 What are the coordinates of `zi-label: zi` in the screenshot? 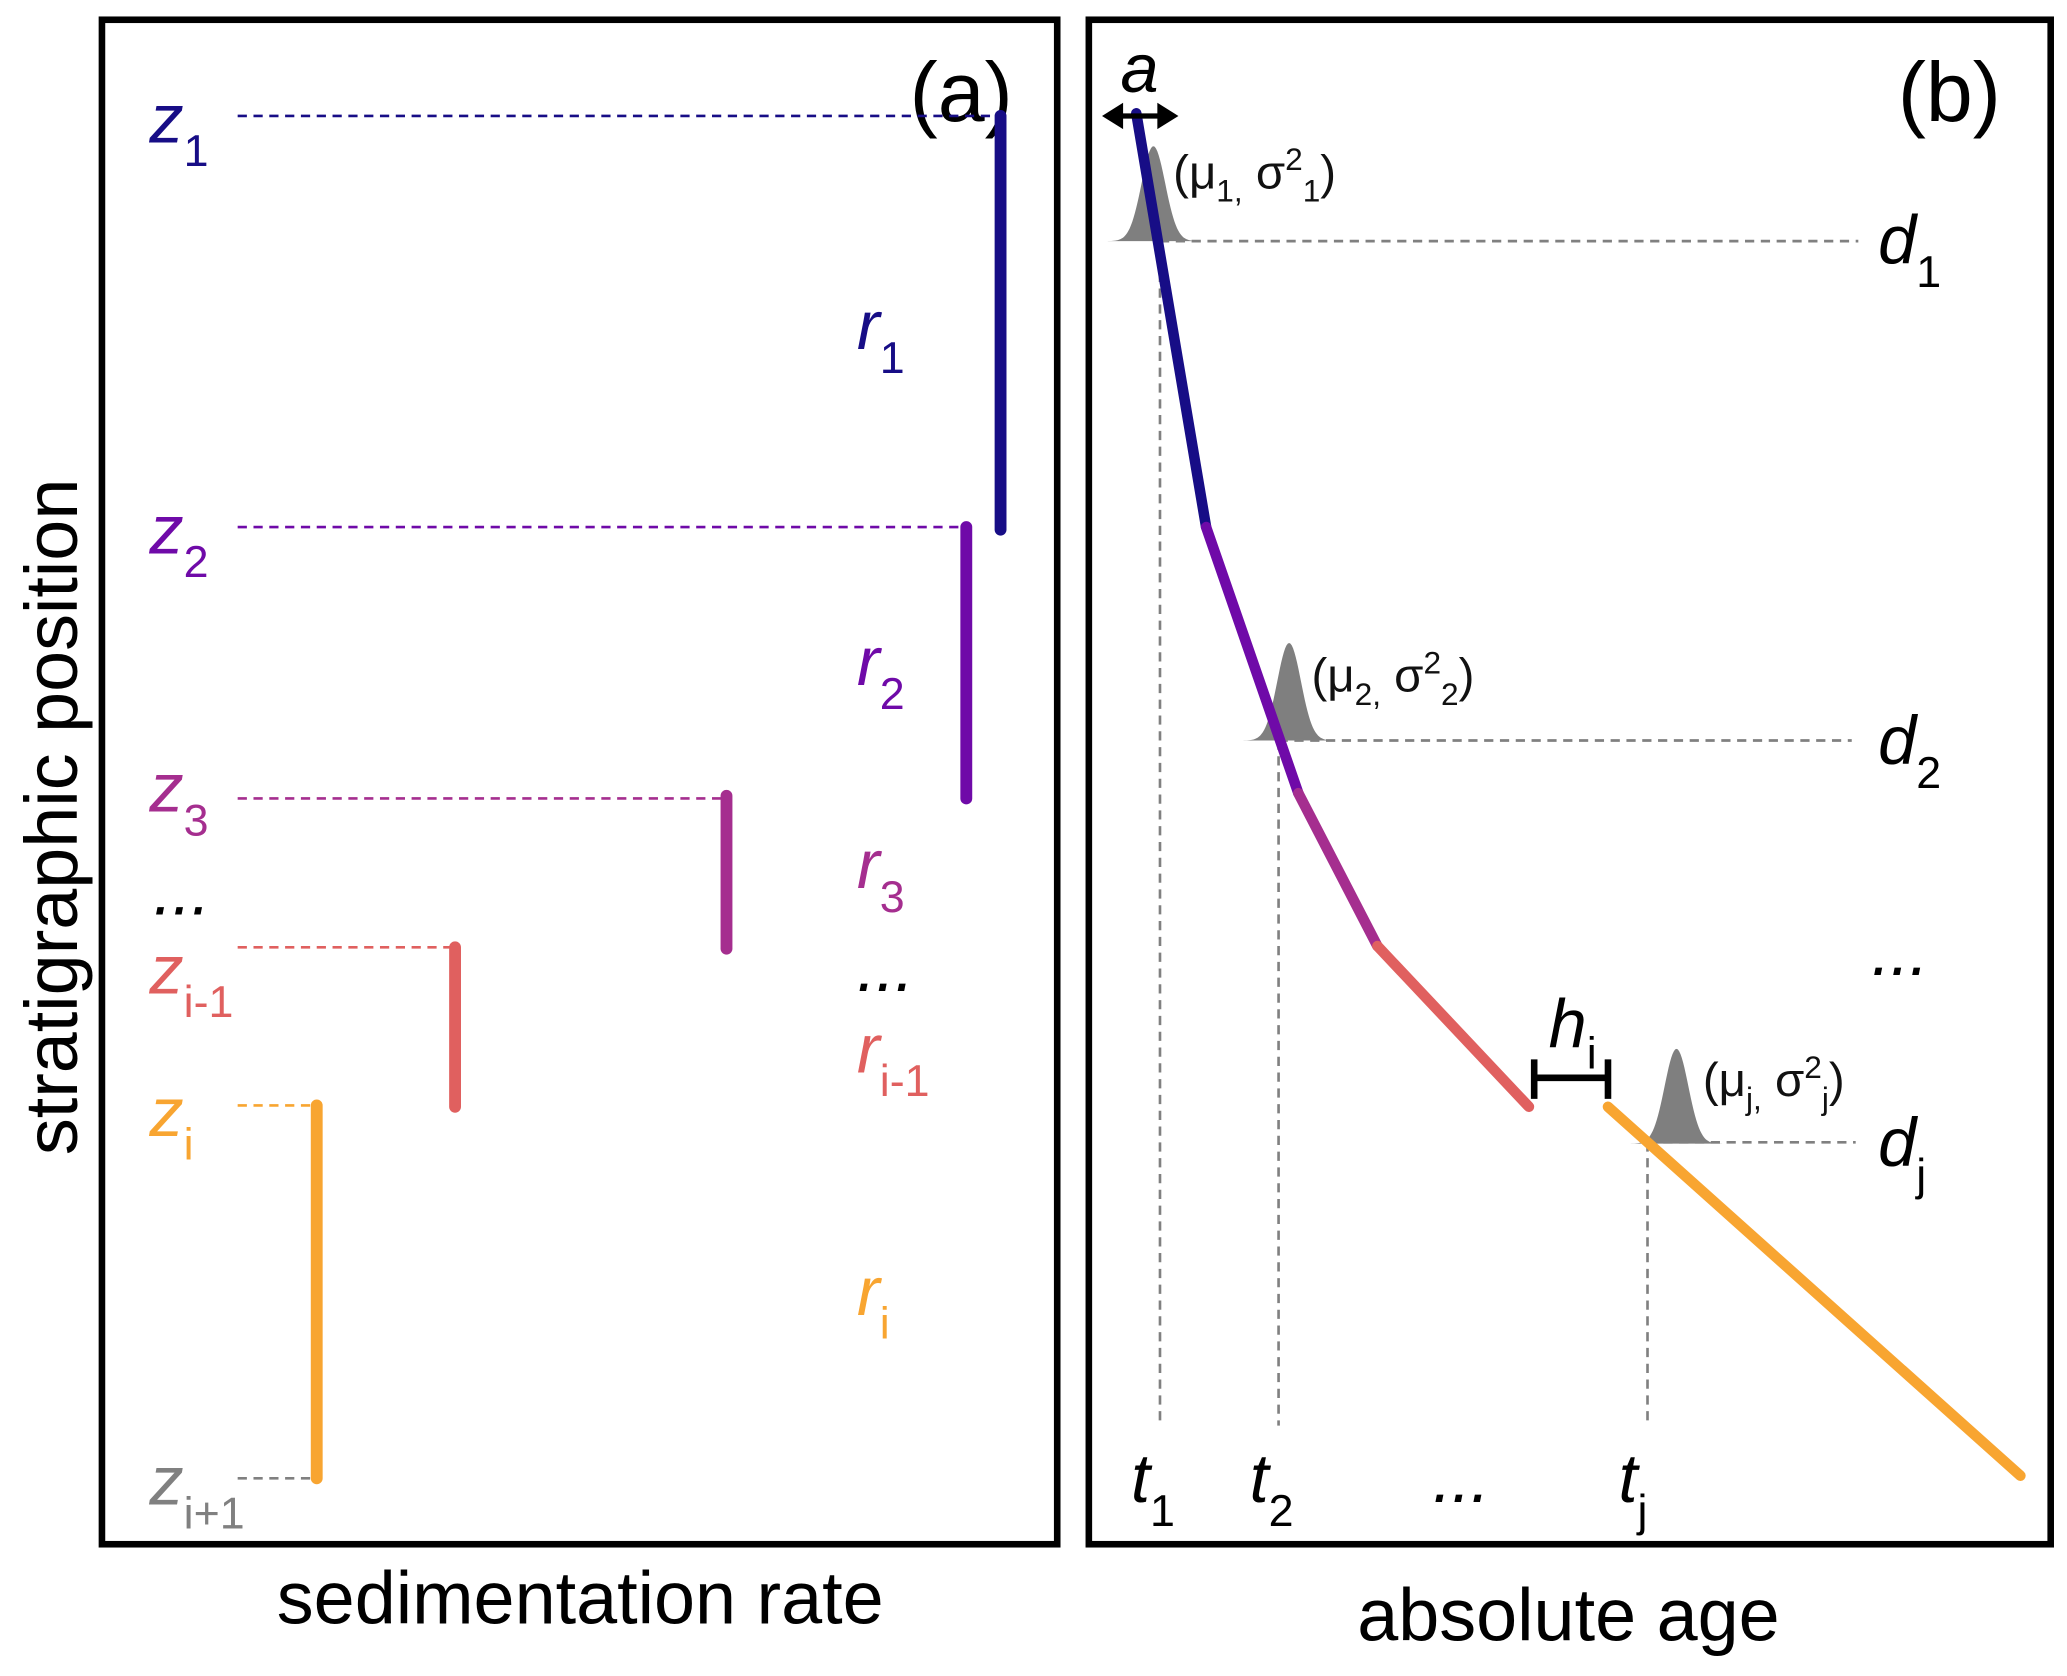 It's located at (170, 1122).